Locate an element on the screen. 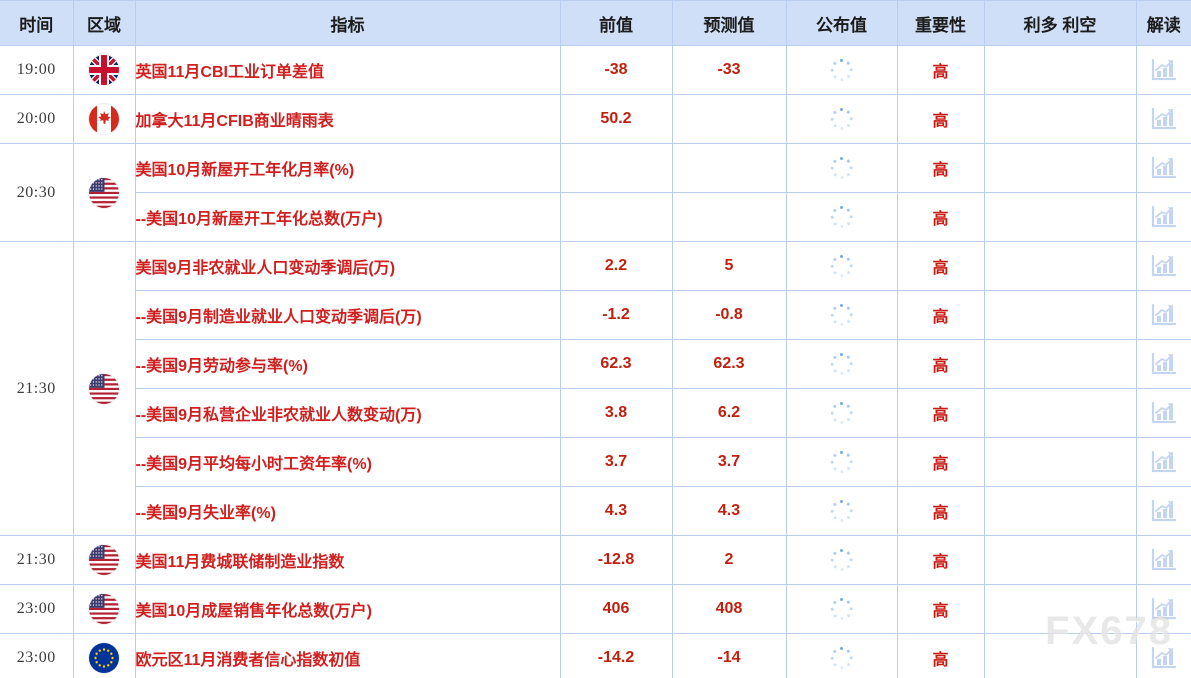  column-header-time: 时间 is located at coordinates (37, 23).